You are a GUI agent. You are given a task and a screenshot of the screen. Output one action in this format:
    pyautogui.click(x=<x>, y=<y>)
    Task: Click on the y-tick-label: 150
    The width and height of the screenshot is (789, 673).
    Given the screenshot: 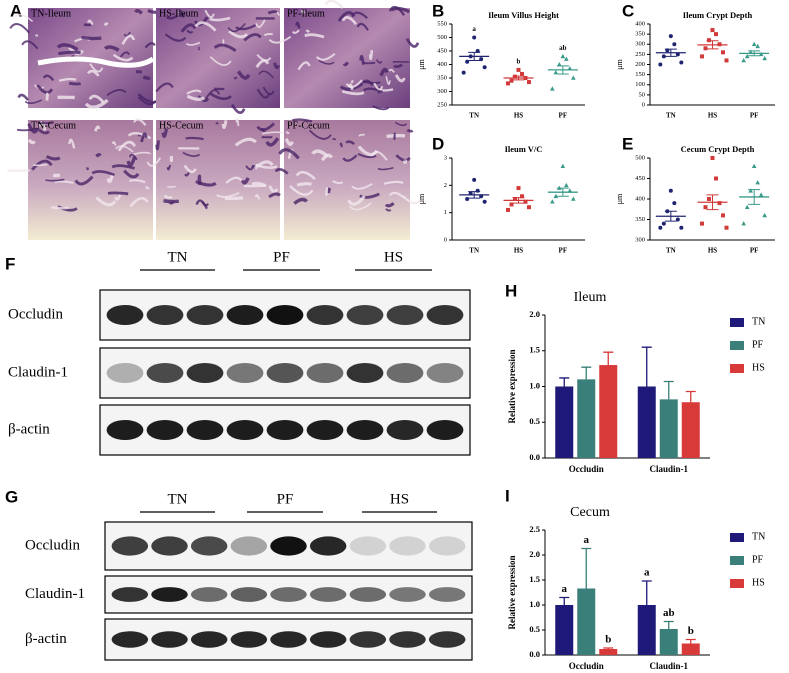 What is the action you would take?
    pyautogui.click(x=640, y=74)
    